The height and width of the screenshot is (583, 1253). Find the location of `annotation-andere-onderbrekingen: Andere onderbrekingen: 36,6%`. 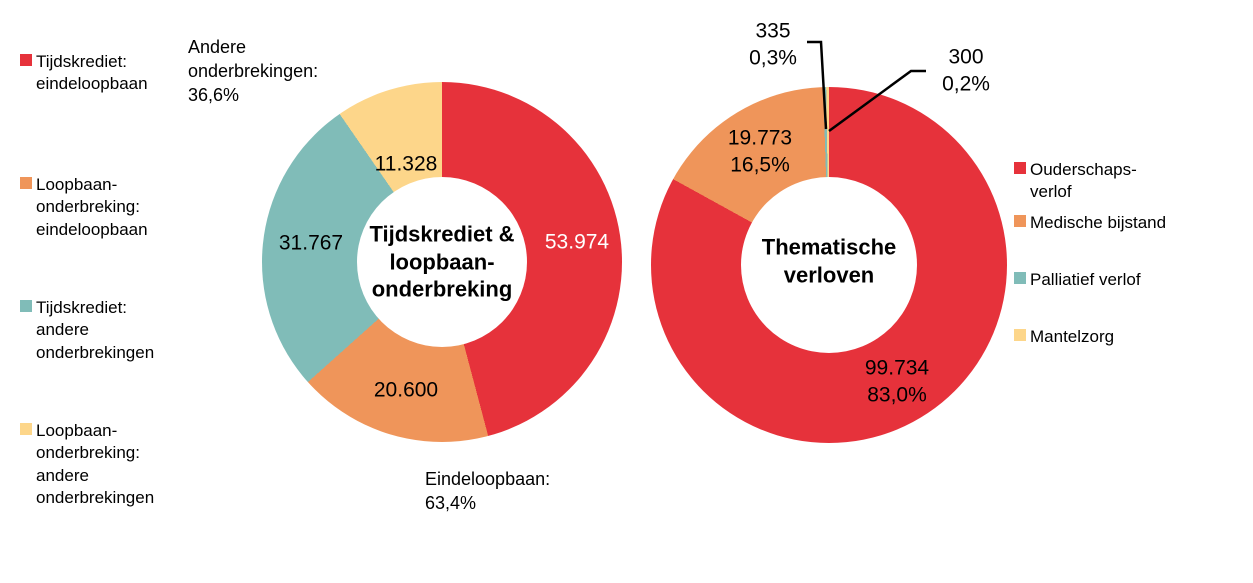

annotation-andere-onderbrekingen: Andere onderbrekingen: 36,6% is located at coordinates (253, 71).